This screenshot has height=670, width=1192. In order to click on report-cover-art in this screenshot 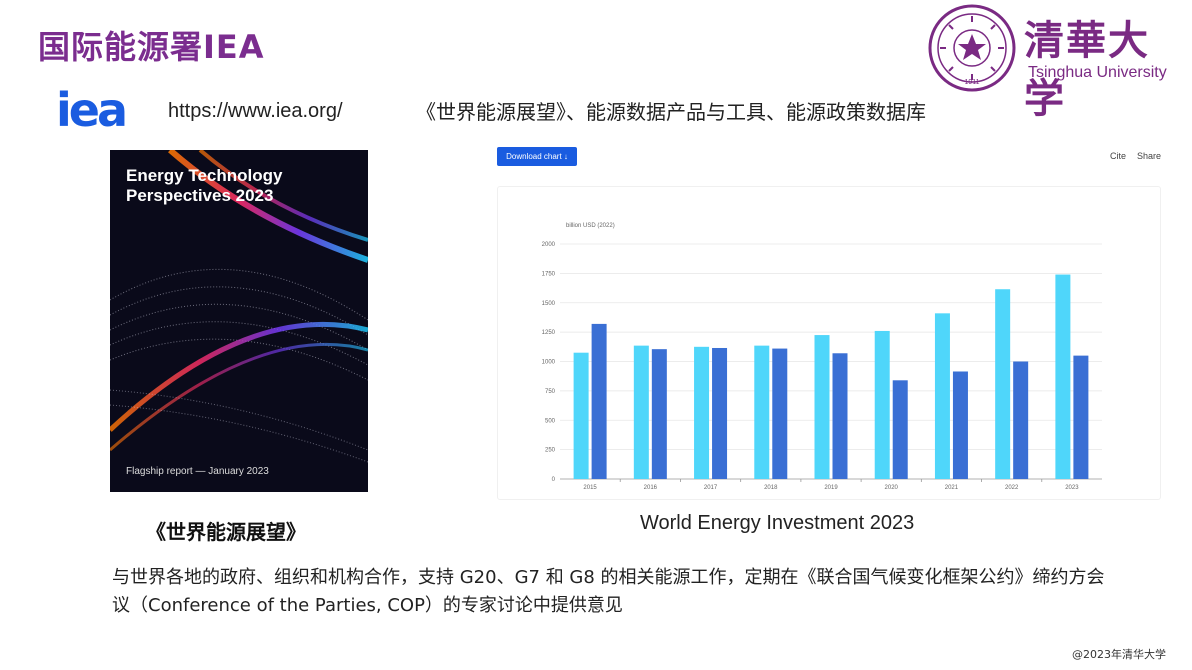, I will do `click(239, 306)`.